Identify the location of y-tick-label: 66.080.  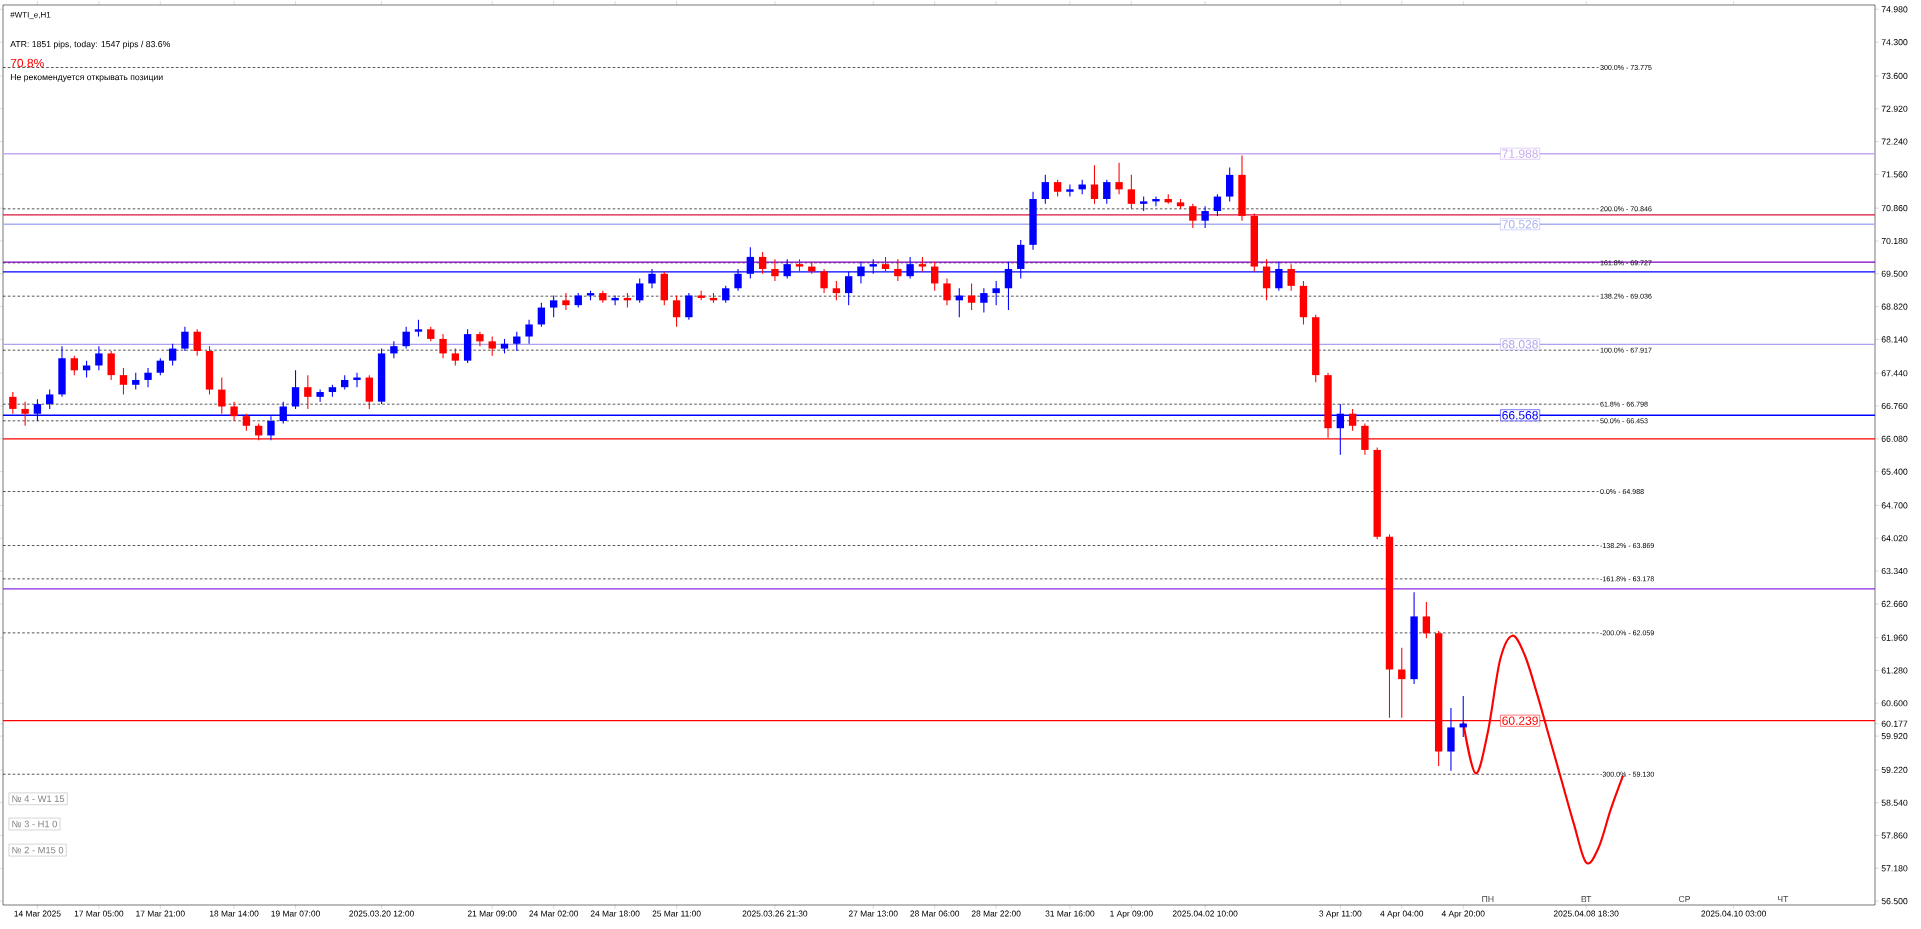
(1894, 438).